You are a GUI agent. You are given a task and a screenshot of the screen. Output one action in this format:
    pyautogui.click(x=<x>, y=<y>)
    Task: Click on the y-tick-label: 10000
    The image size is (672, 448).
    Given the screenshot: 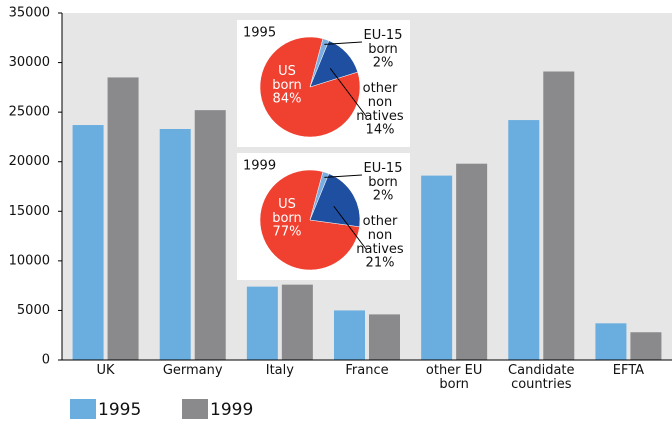 What is the action you would take?
    pyautogui.click(x=29, y=260)
    